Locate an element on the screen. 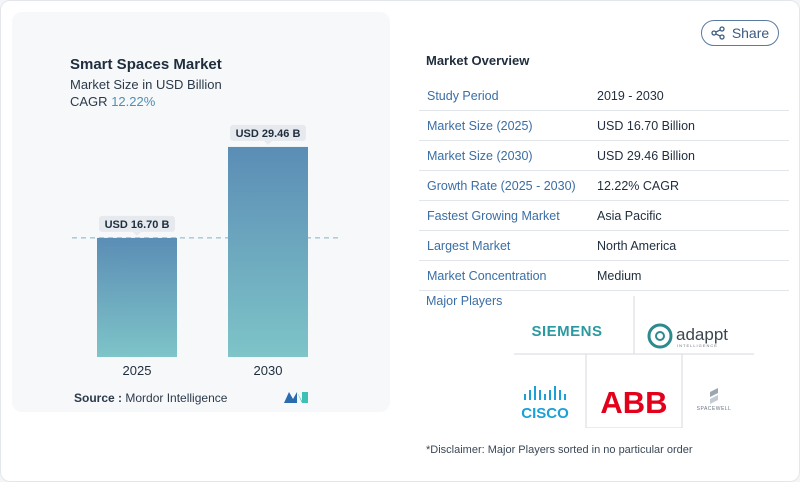 This screenshot has width=800, height=482. cagr-line: CAGR 12.22% is located at coordinates (112, 101).